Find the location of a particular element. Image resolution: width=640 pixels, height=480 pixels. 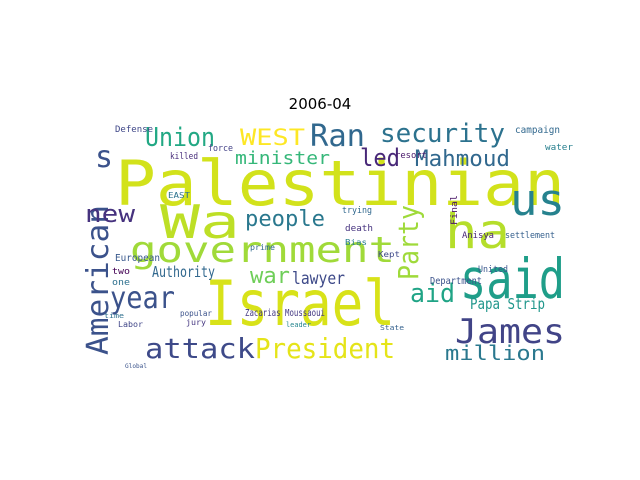

word: ha is located at coordinates (477, 232).